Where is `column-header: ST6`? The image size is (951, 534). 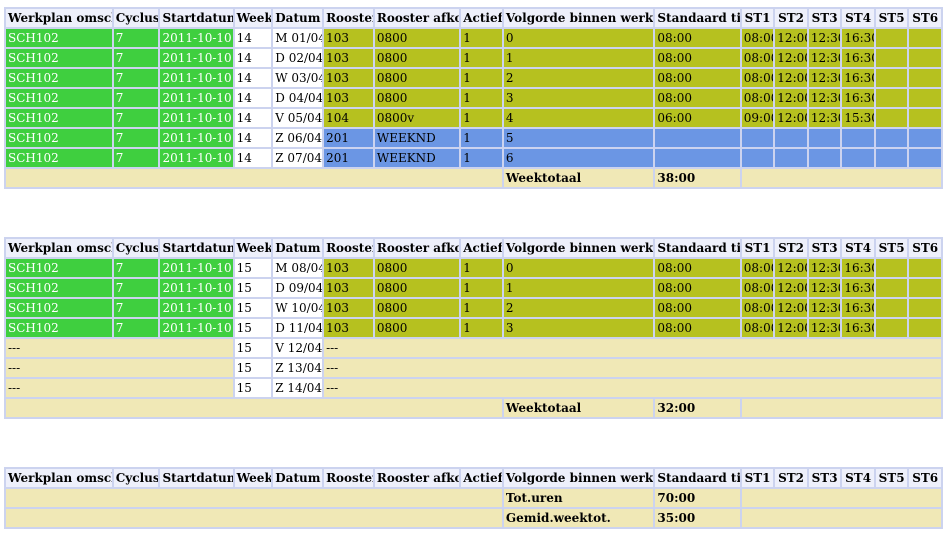
column-header: ST6 is located at coordinates (925, 248).